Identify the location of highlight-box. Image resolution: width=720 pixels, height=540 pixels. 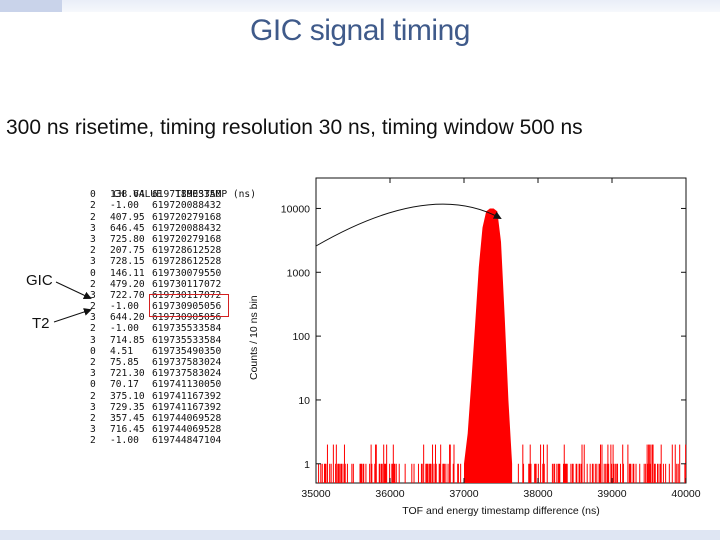
(189, 305).